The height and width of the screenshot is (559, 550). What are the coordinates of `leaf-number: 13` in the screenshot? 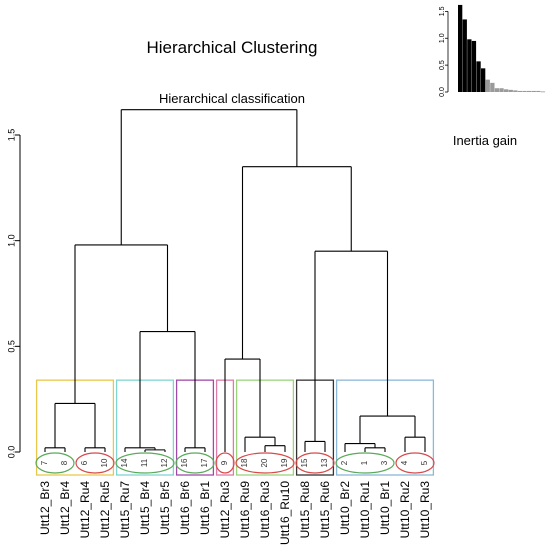 It's located at (324, 462).